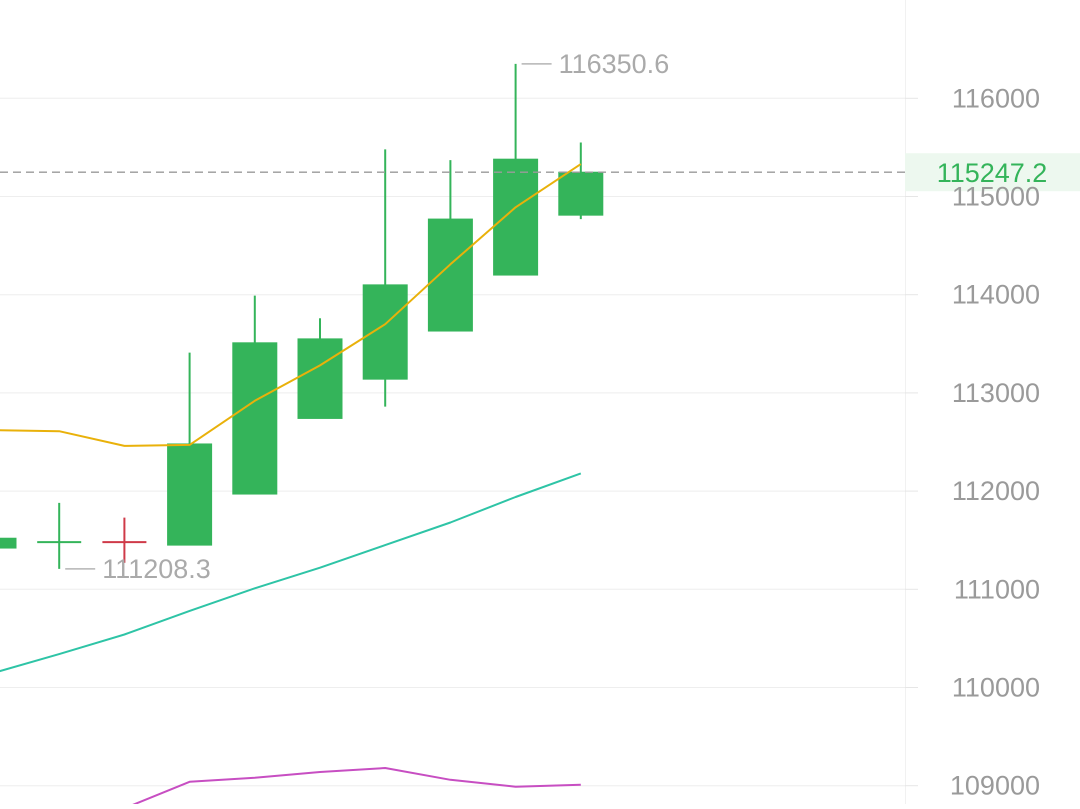  I want to click on low-marker-label: 111208.3, so click(156, 569).